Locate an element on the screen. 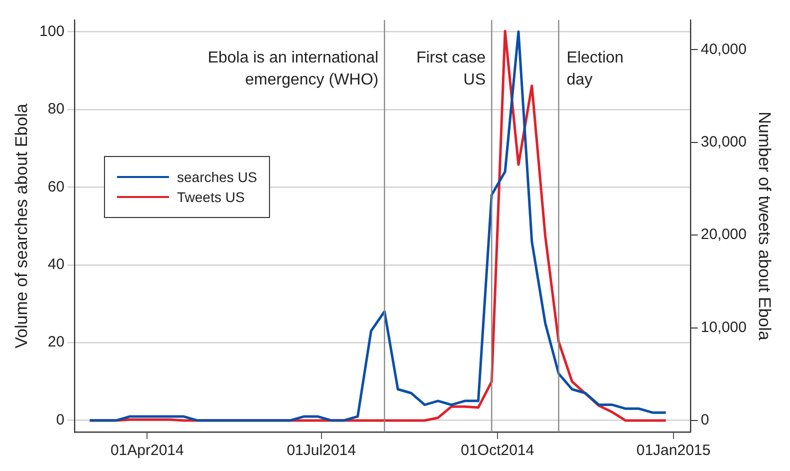 The width and height of the screenshot is (790, 471). ref-line-label: First case US is located at coordinates (451, 68).